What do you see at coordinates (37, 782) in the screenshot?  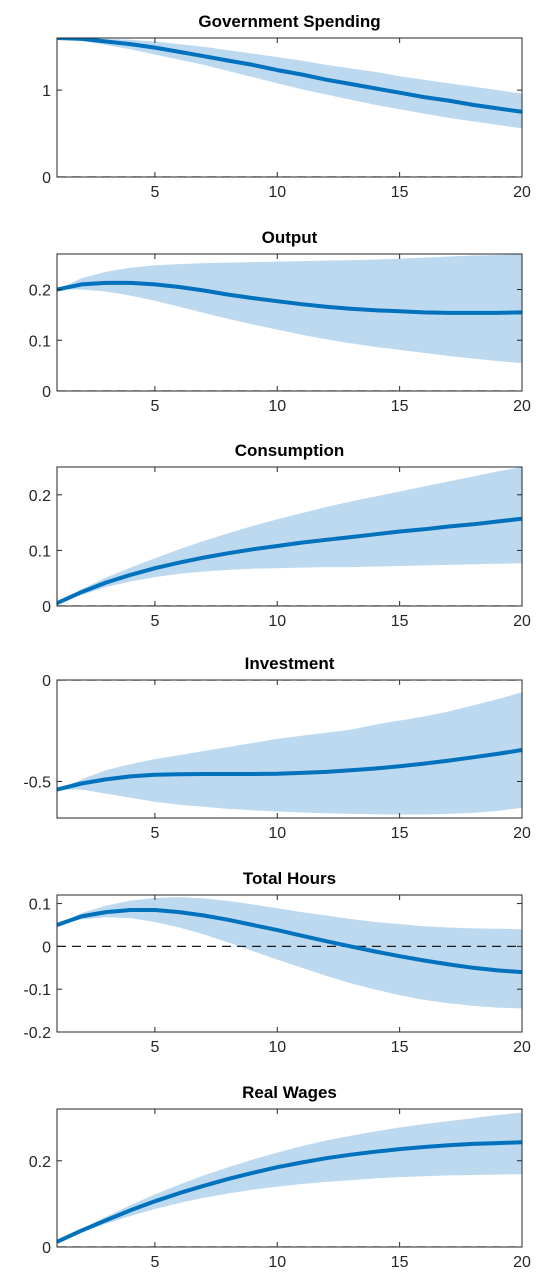 I see `y-tick-label: -0.5` at bounding box center [37, 782].